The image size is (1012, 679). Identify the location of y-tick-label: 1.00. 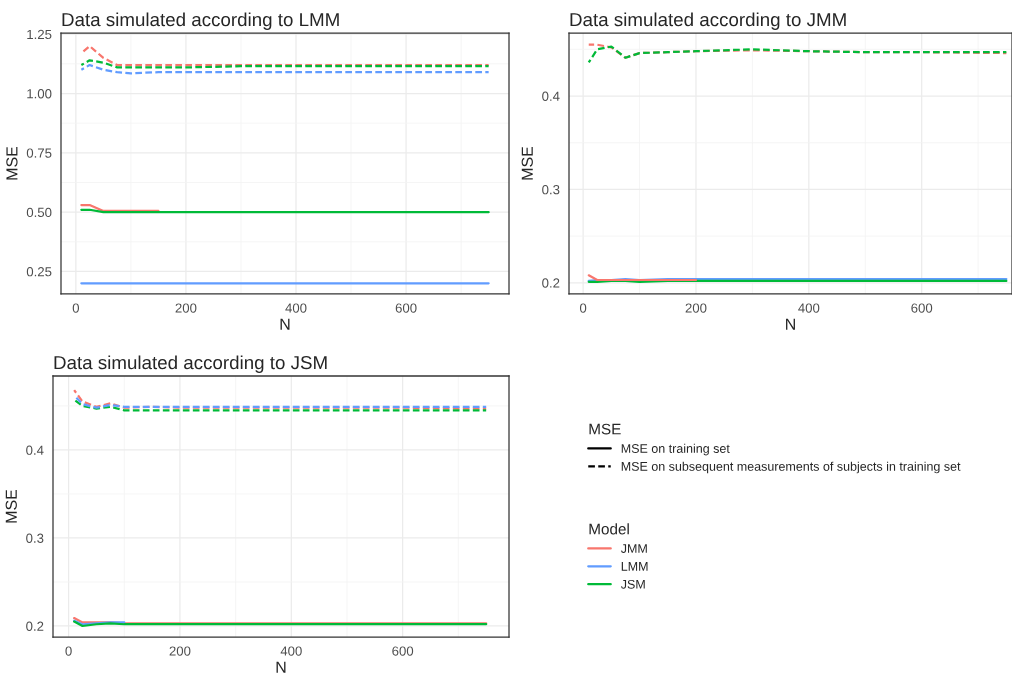
(39, 94).